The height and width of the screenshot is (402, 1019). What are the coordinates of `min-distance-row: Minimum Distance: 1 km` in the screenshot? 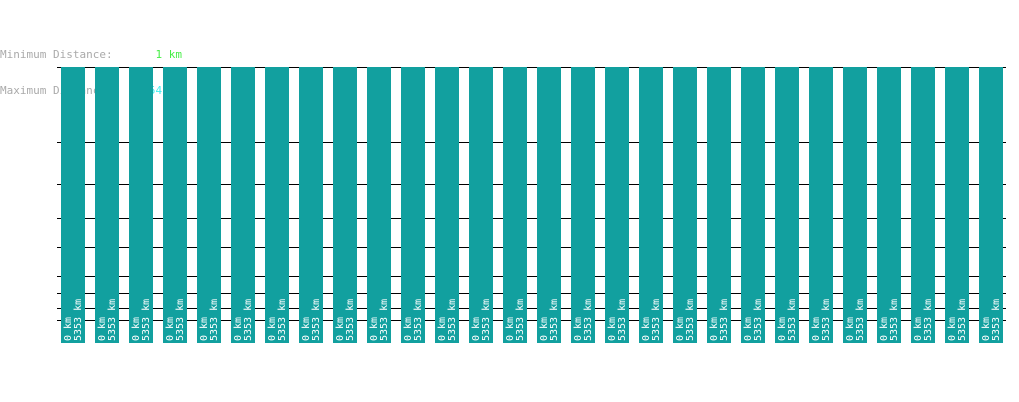 It's located at (91, 55).